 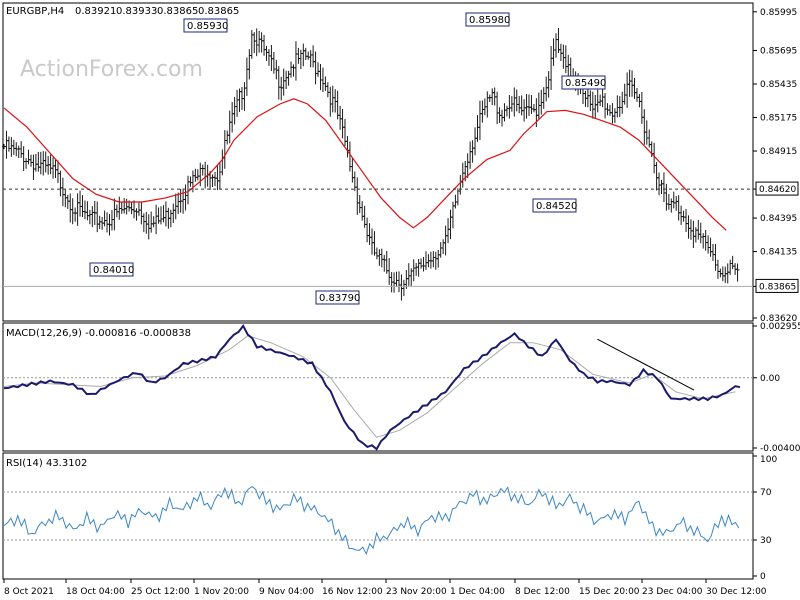 What do you see at coordinates (777, 188) in the screenshot?
I see `price-axis-highlight: 0.84620` at bounding box center [777, 188].